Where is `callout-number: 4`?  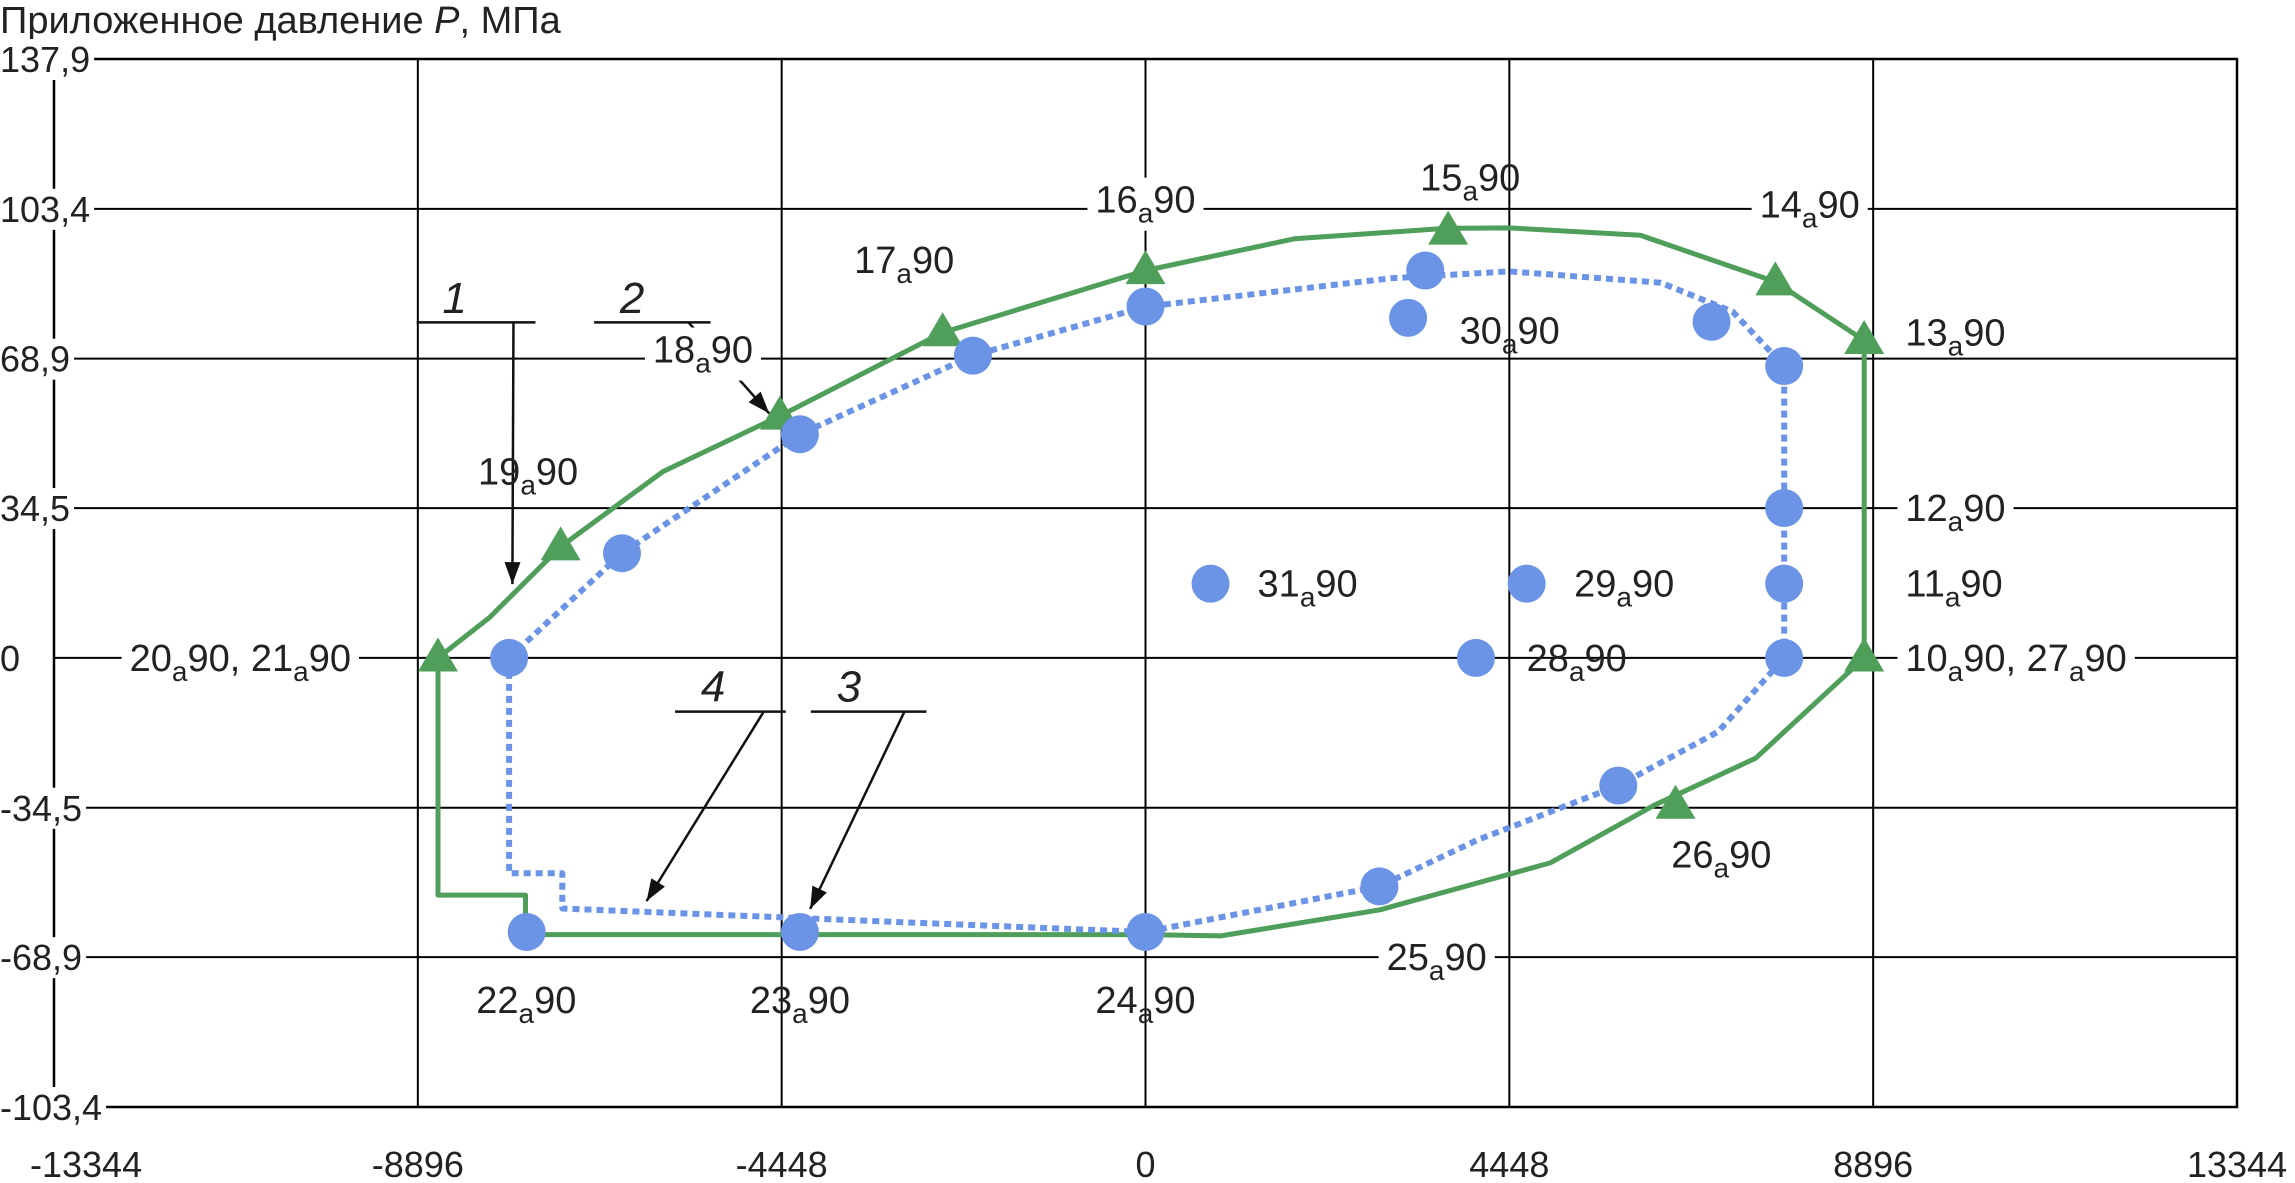
callout-number: 4 is located at coordinates (713, 686).